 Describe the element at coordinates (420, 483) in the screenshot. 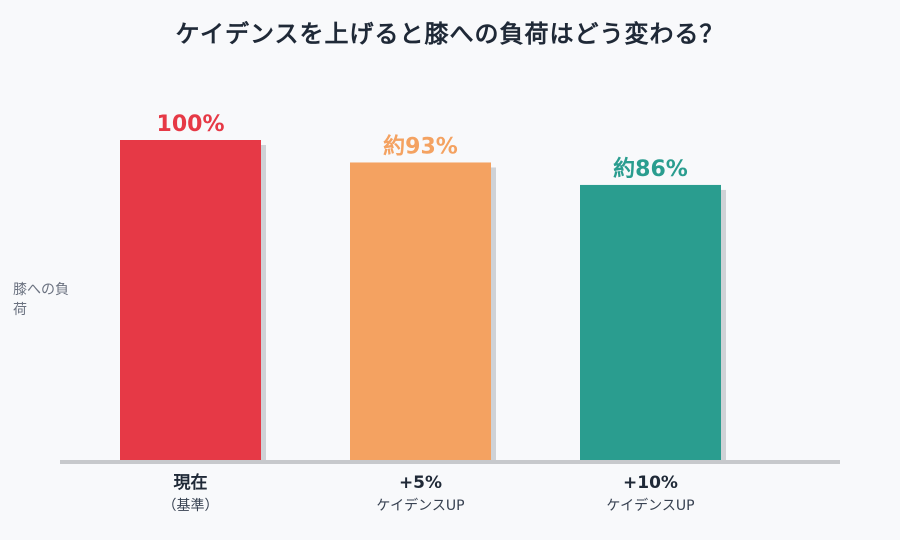

I see `category-label-2: +5%` at that location.